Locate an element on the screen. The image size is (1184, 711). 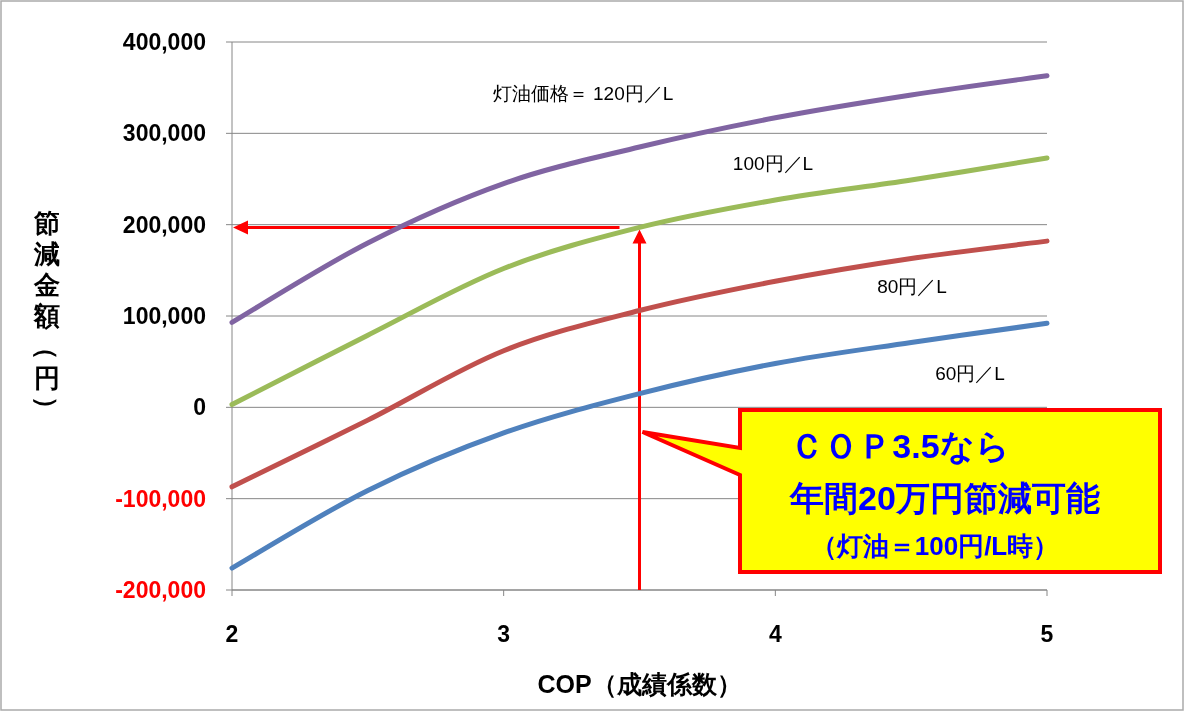
y-tick-label: 300,000 is located at coordinates (164, 133).